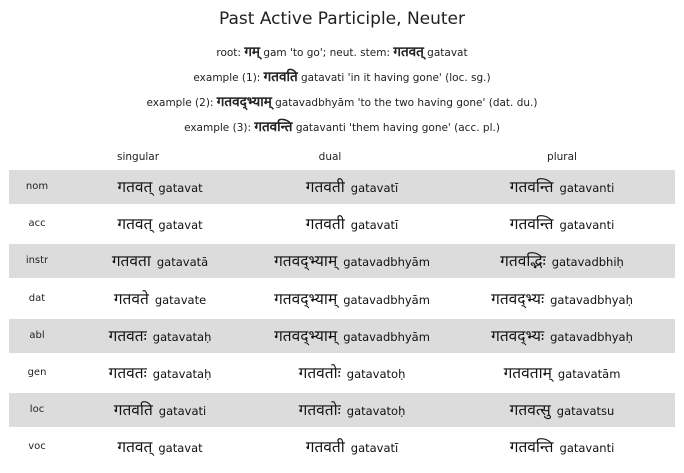 The height and width of the screenshot is (473, 684). I want to click on cell-plural: गतवताम् gatavatām, so click(562, 373).